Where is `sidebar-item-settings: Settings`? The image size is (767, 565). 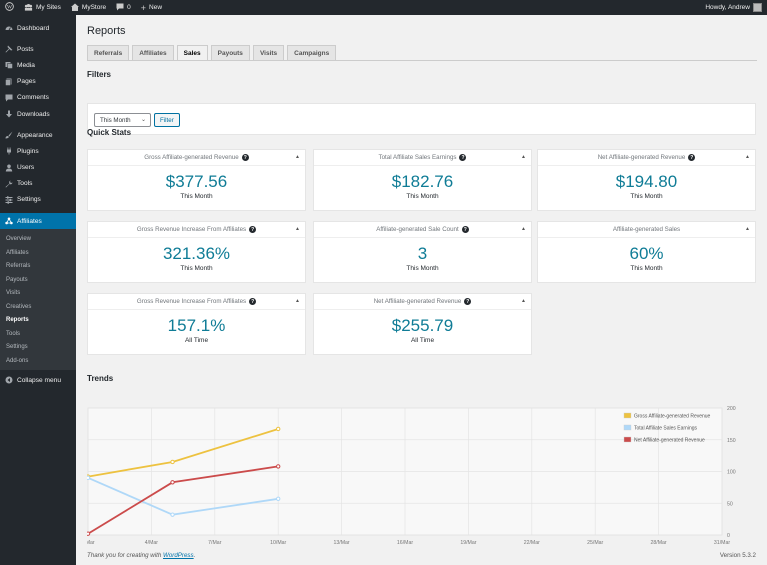 sidebar-item-settings: Settings is located at coordinates (38, 200).